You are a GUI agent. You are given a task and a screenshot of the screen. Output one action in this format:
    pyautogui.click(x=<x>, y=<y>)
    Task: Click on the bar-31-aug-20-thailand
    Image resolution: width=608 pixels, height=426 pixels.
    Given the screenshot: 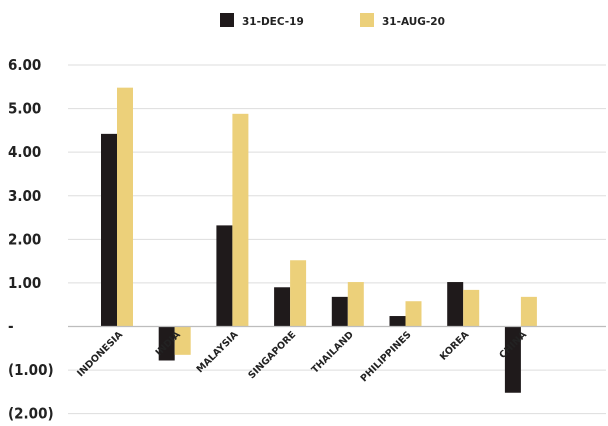 What is the action you would take?
    pyautogui.click(x=355, y=304)
    